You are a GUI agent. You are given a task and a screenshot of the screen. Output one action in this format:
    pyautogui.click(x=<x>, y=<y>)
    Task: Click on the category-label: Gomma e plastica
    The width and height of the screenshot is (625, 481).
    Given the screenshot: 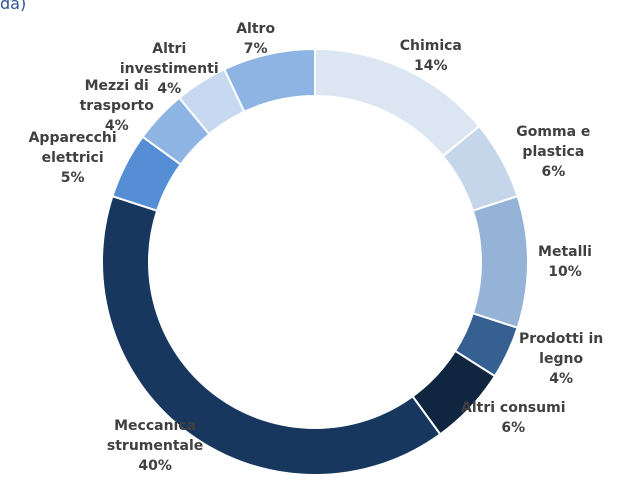 What is the action you would take?
    pyautogui.click(x=553, y=142)
    